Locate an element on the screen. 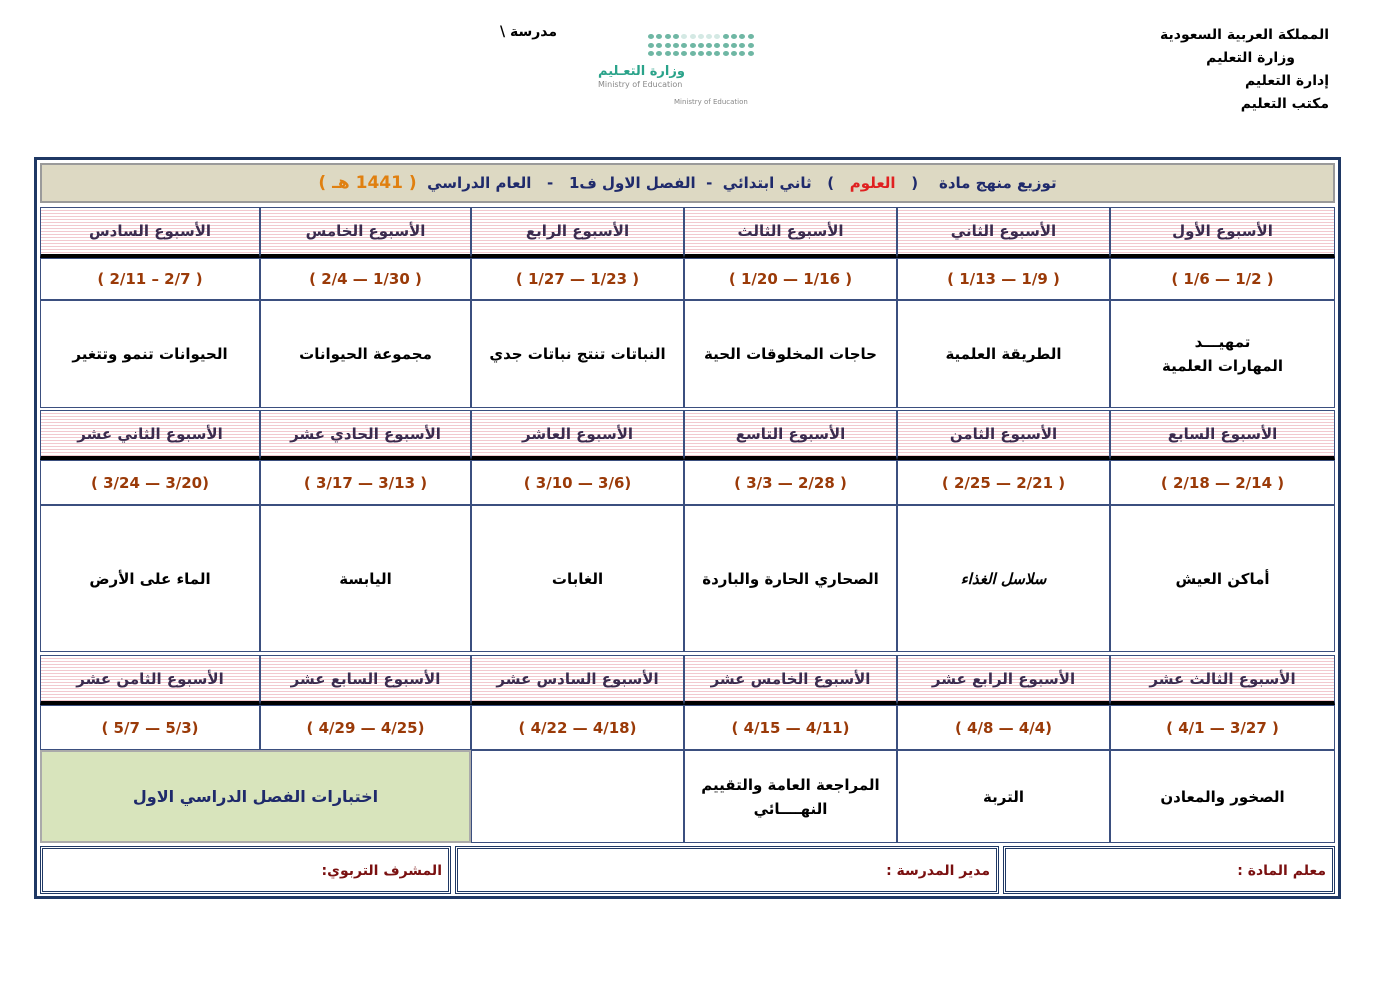 This screenshot has width=1375, height=992. school-name: مدرسة \ is located at coordinates (529, 32).